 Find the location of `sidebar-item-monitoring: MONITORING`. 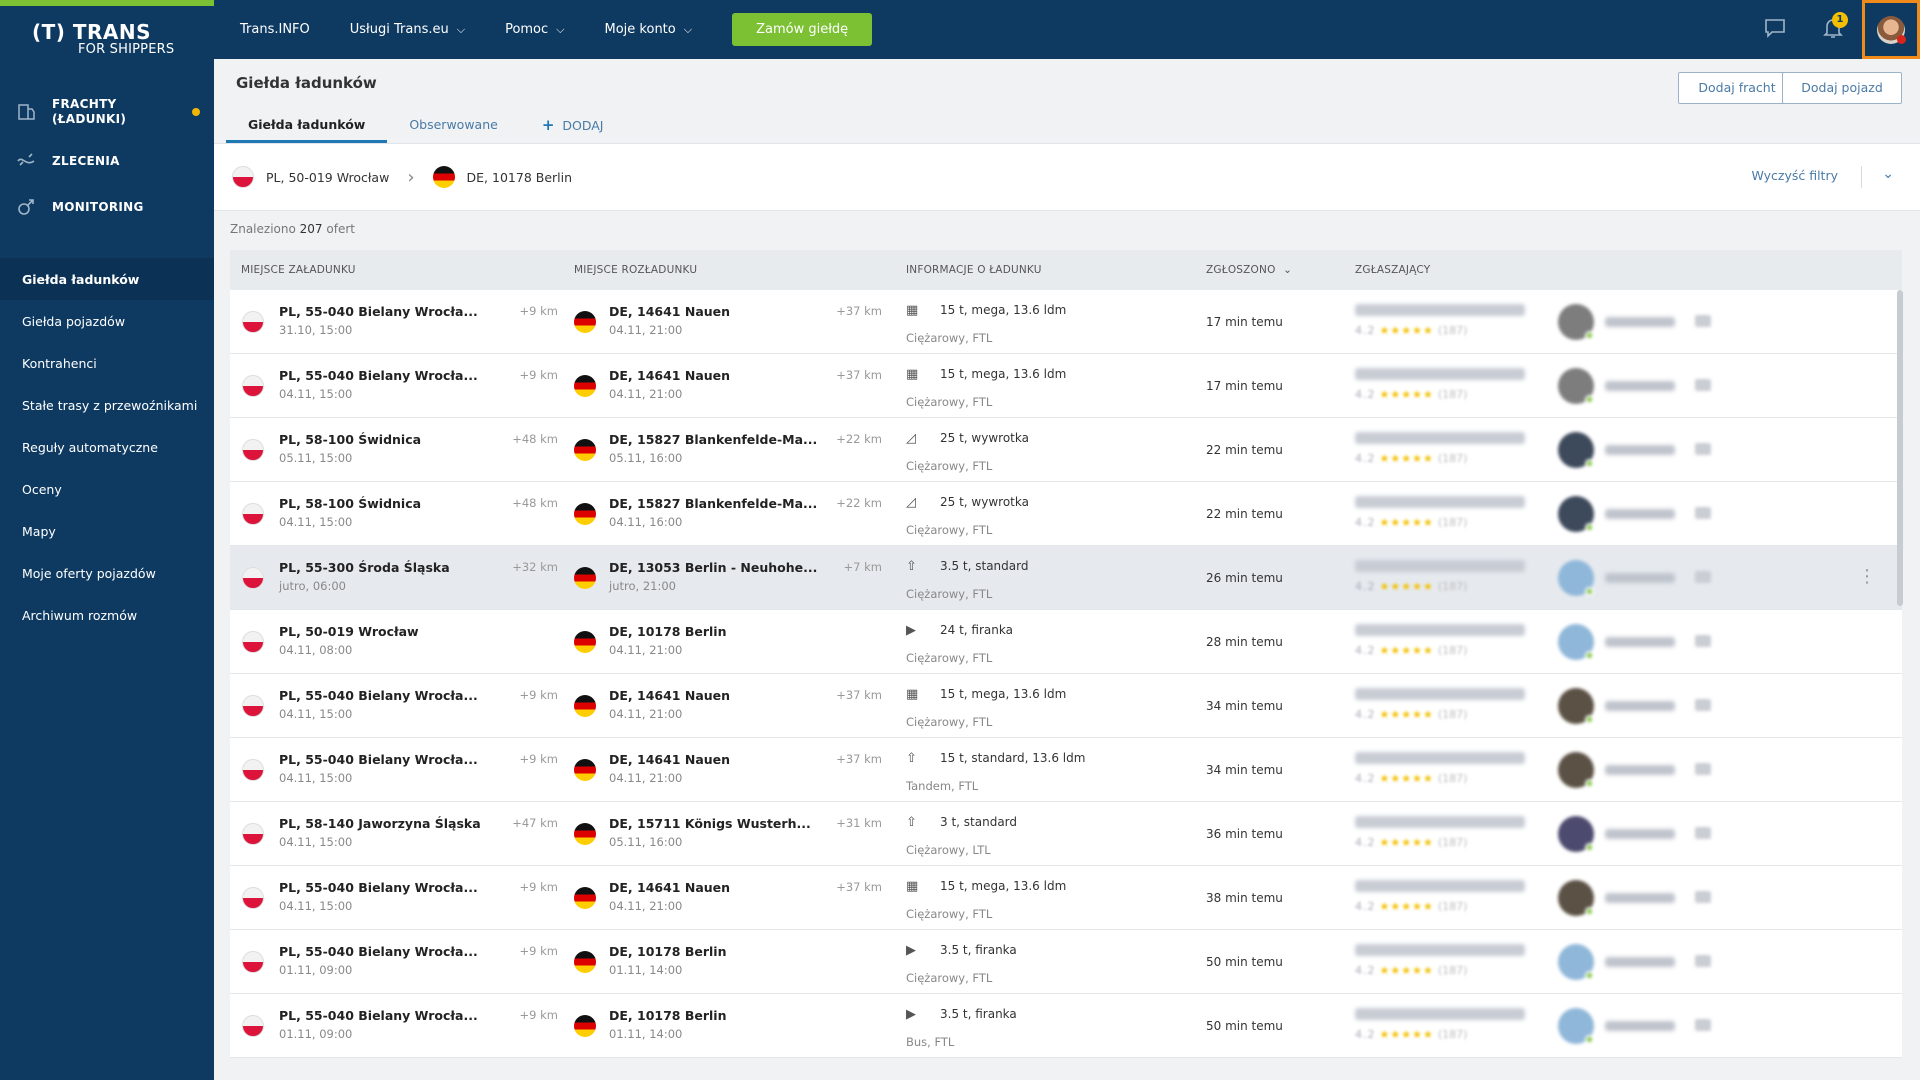

sidebar-item-monitoring: MONITORING is located at coordinates (107, 207).